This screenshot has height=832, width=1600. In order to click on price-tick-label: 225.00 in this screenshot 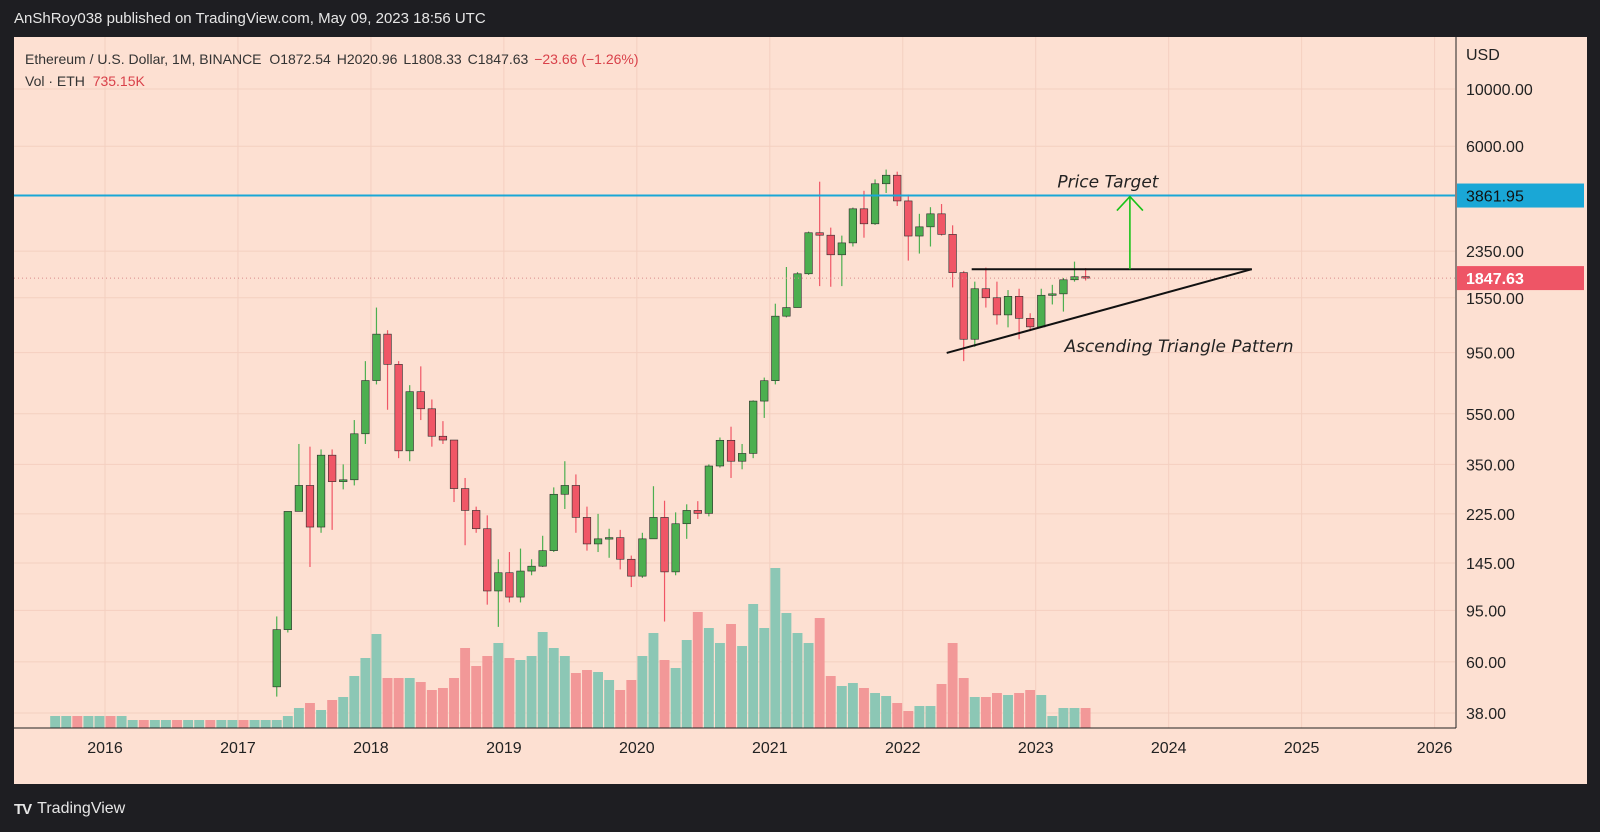, I will do `click(1490, 515)`.